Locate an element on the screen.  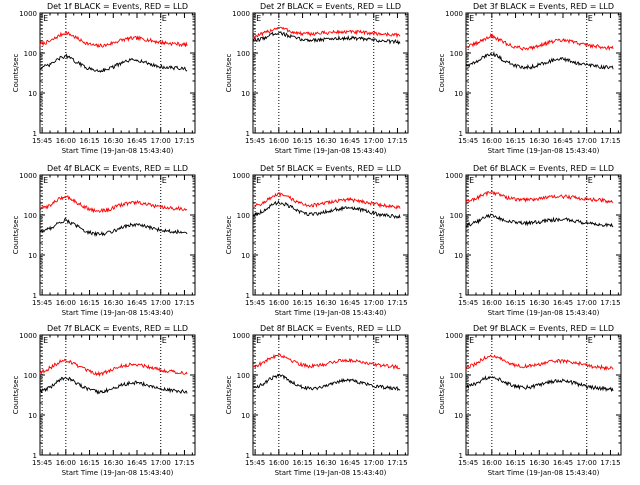
x-tick-label: 16:15 is located at coordinates (515, 303).